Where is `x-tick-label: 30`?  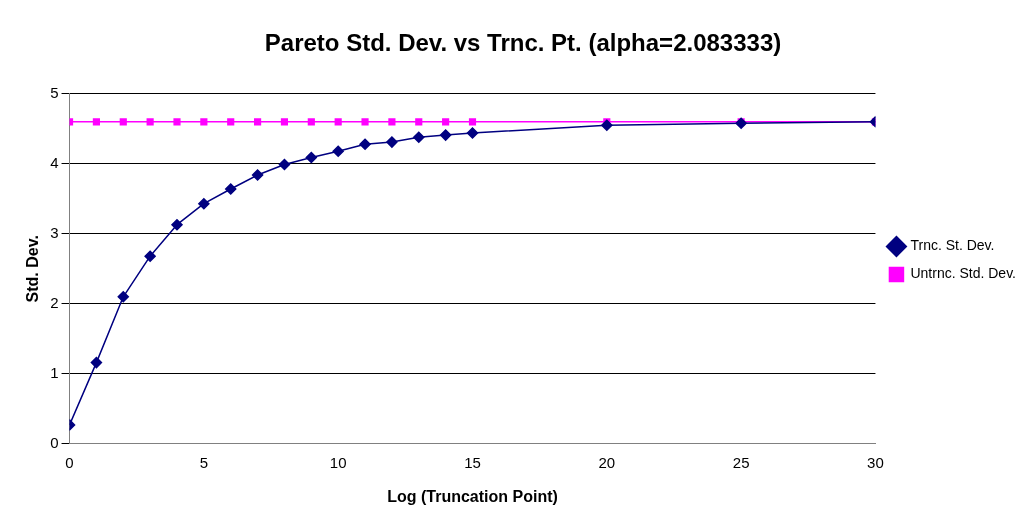
x-tick-label: 30 is located at coordinates (875, 462).